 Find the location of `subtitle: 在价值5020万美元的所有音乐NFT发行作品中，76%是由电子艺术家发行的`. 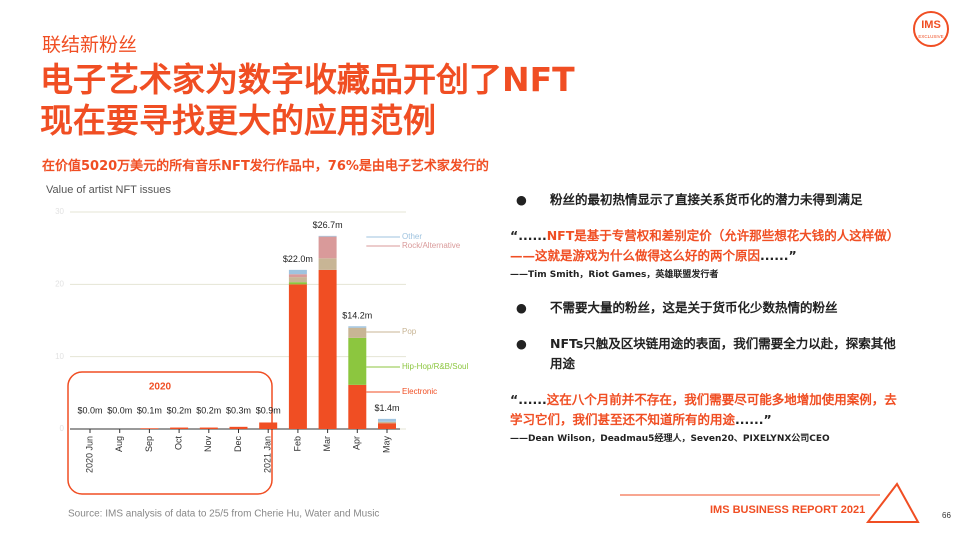

subtitle: 在价值5020万美元的所有音乐NFT发行作品中，76%是由电子艺术家发行的 is located at coordinates (265, 166).